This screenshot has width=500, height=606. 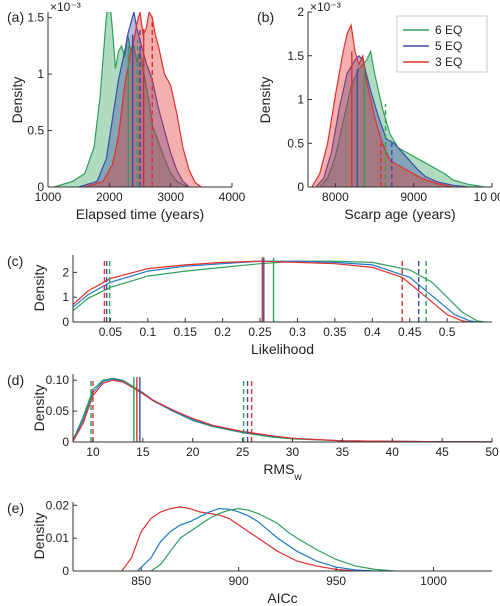 What do you see at coordinates (372, 332) in the screenshot?
I see `x-tick-label: 0.4` at bounding box center [372, 332].